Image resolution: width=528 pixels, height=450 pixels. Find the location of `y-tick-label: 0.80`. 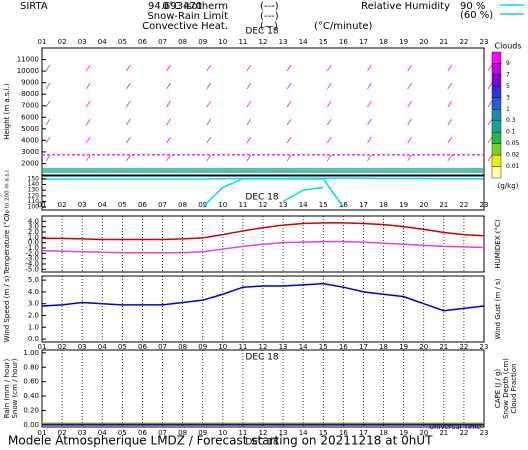

y-tick-label: 0.80 is located at coordinates (31, 367).